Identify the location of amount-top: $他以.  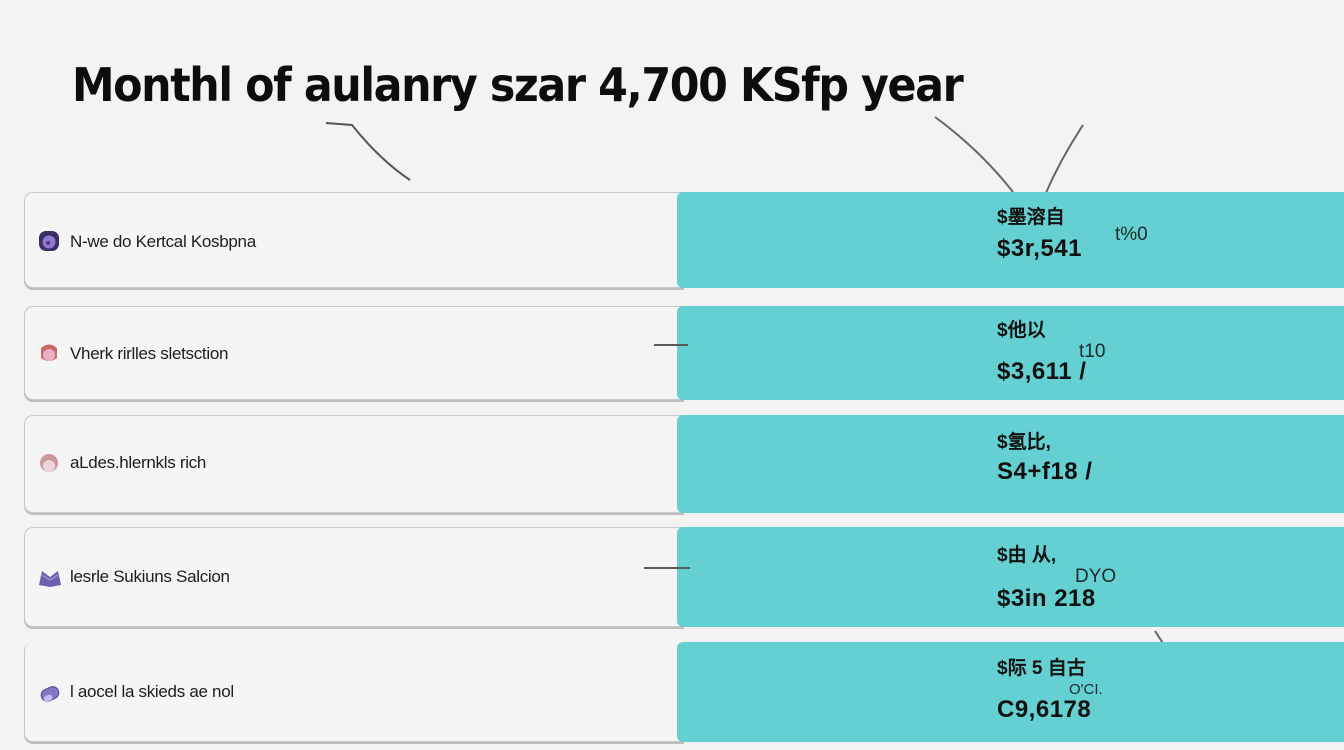
(1021, 330).